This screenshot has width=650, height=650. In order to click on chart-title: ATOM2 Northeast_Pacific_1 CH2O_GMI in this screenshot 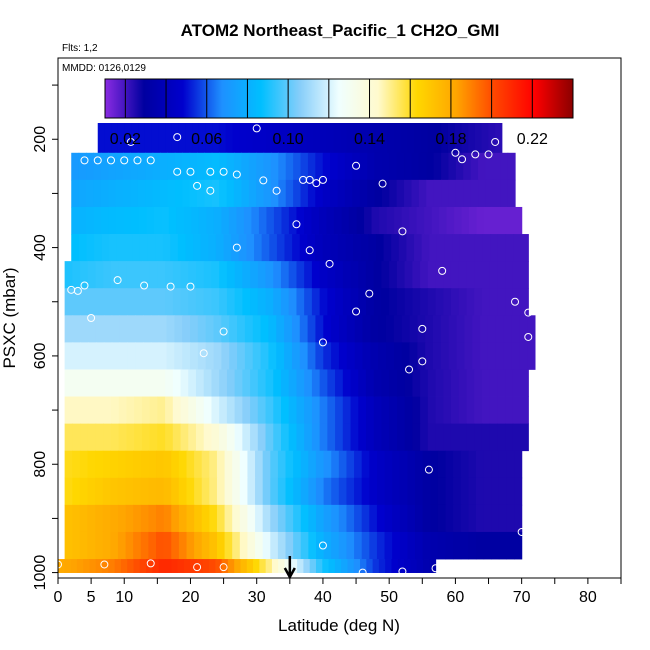, I will do `click(340, 30)`.